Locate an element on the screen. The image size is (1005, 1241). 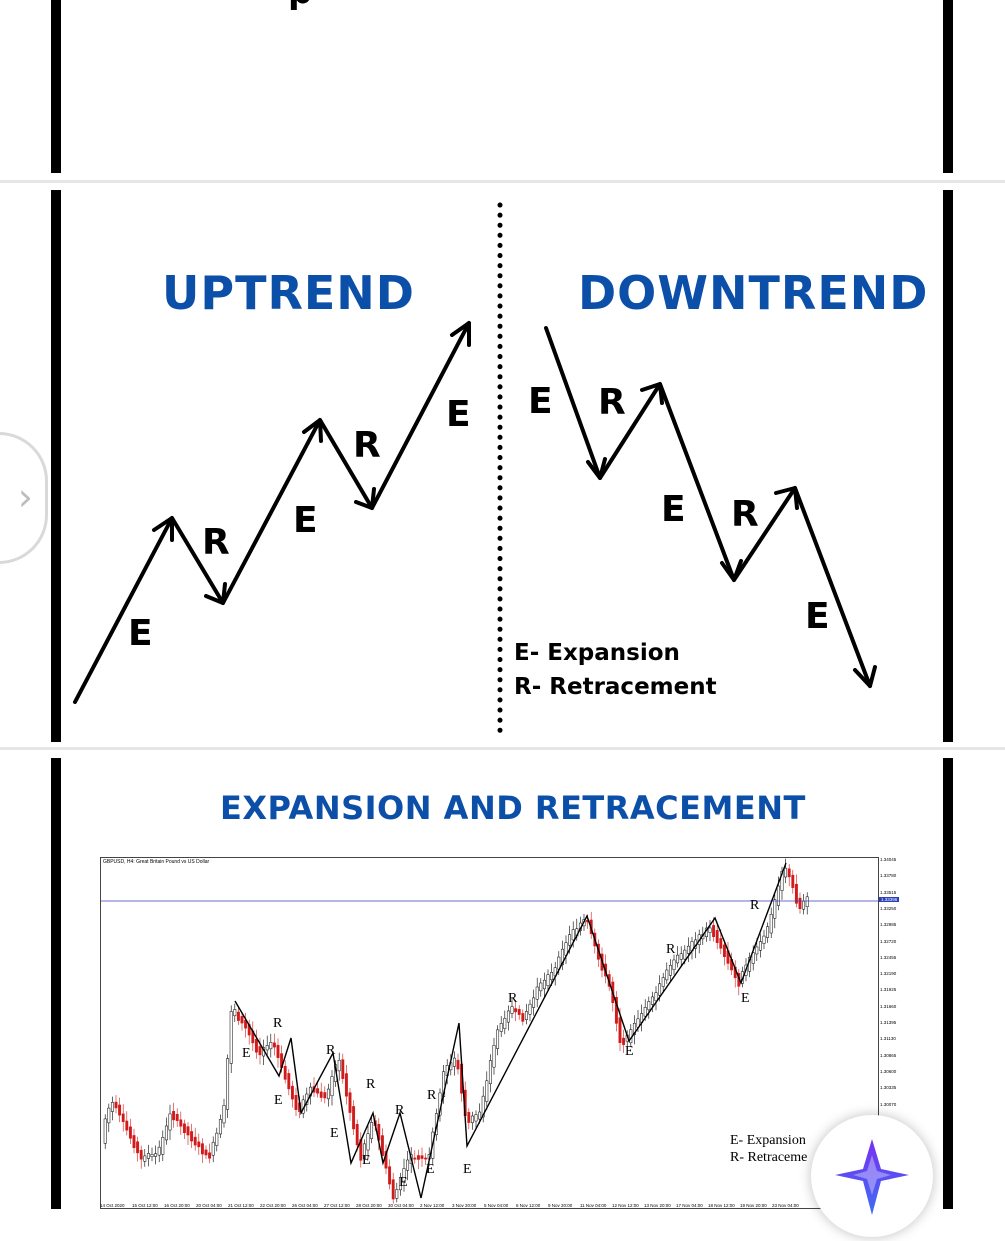
downtrend-label-e1: E is located at coordinates (540, 401).